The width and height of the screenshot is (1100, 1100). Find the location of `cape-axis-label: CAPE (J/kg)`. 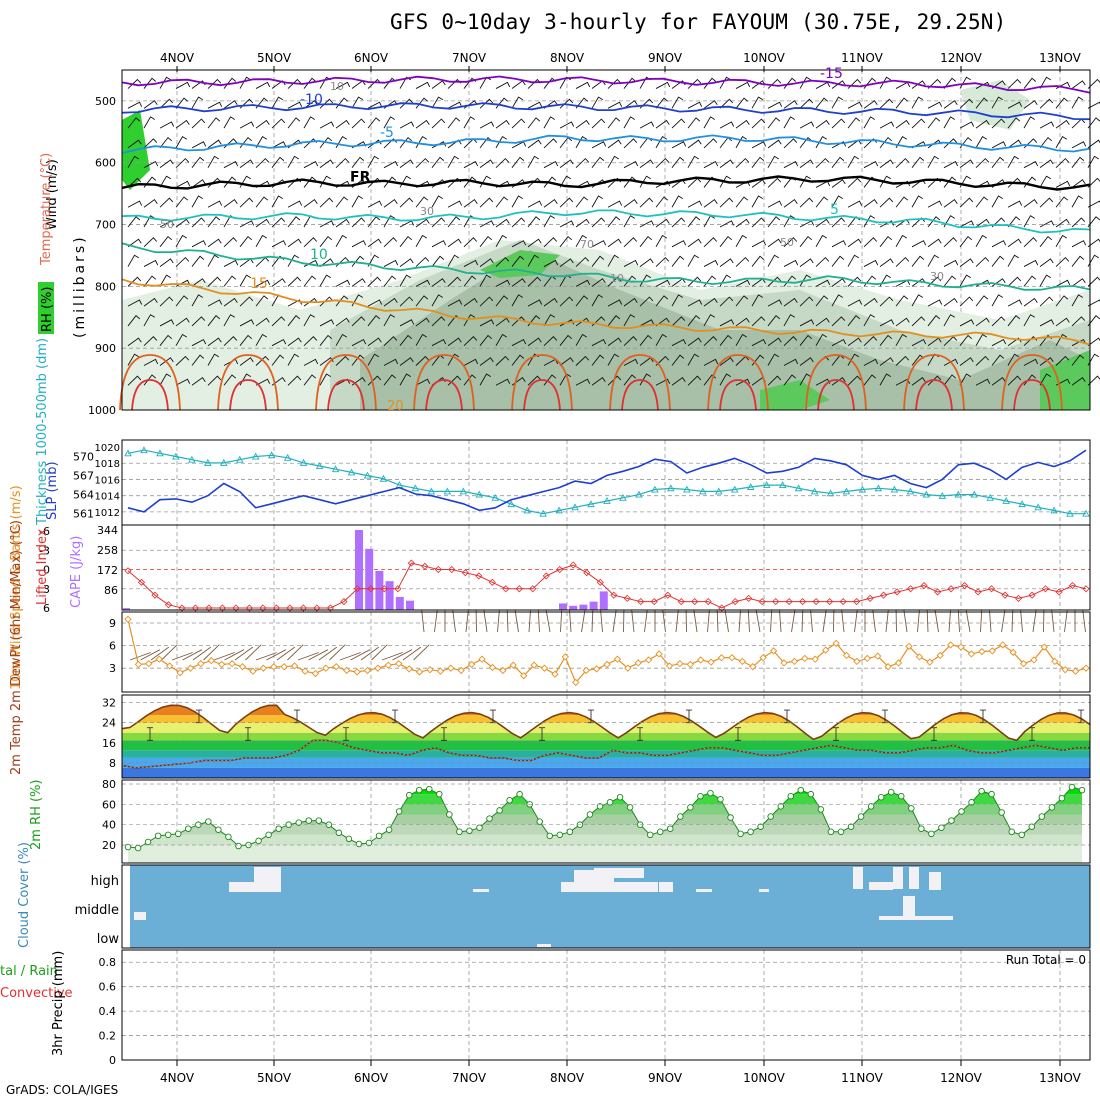

cape-axis-label: CAPE (J/kg) is located at coordinates (76, 572).